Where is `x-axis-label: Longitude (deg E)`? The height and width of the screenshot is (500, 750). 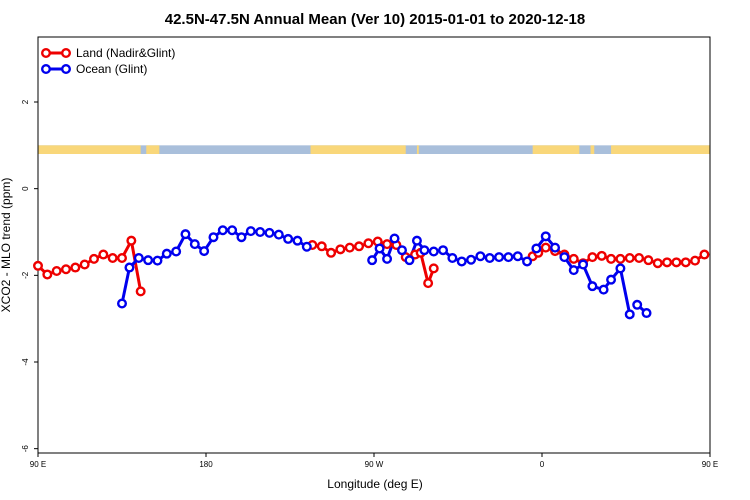
x-axis-label: Longitude (deg E) is located at coordinates (374, 484).